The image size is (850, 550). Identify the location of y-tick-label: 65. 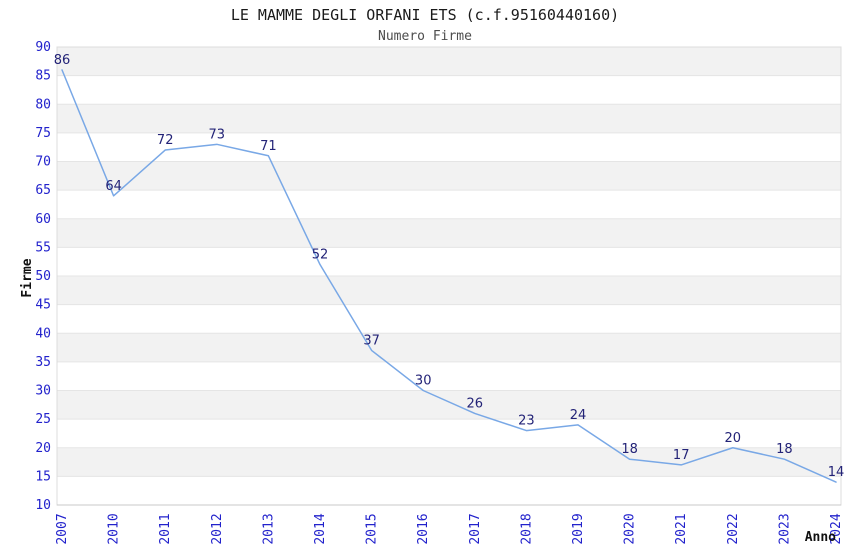
(43, 190).